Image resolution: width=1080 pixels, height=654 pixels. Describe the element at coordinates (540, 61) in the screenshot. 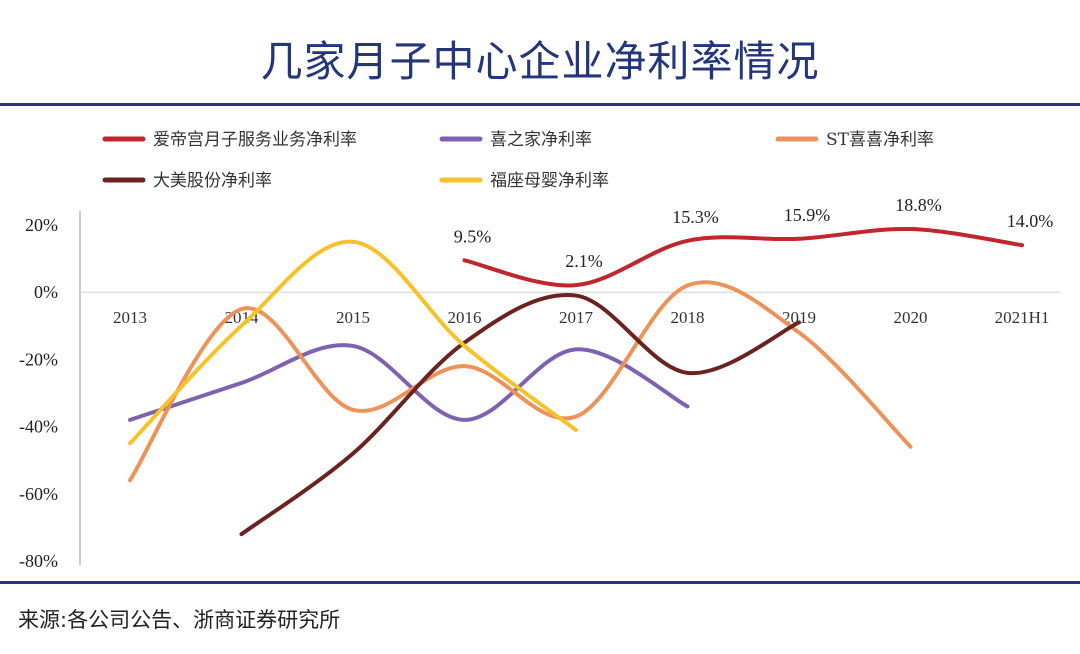

I see `page-title: 几家月子中心企业净利率情况` at that location.